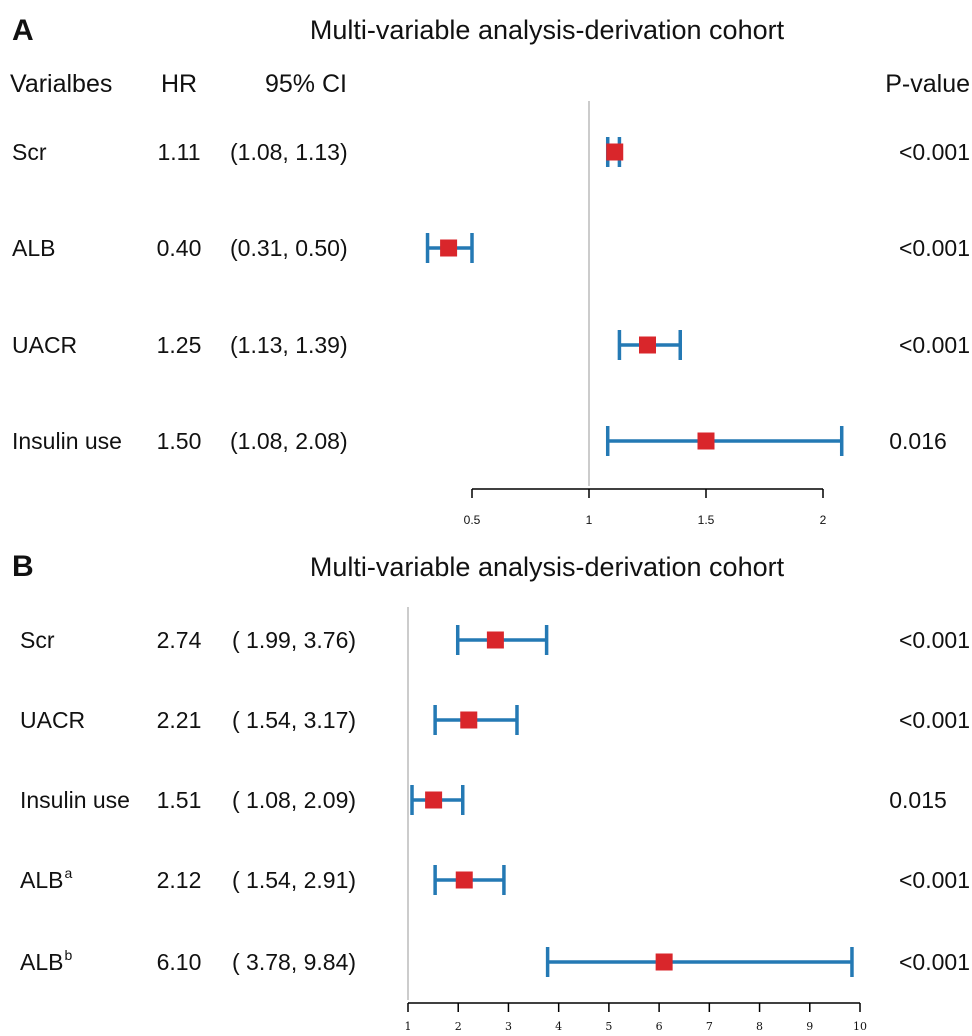 The width and height of the screenshot is (972, 1036). I want to click on row-hr: 0.40, so click(179, 248).